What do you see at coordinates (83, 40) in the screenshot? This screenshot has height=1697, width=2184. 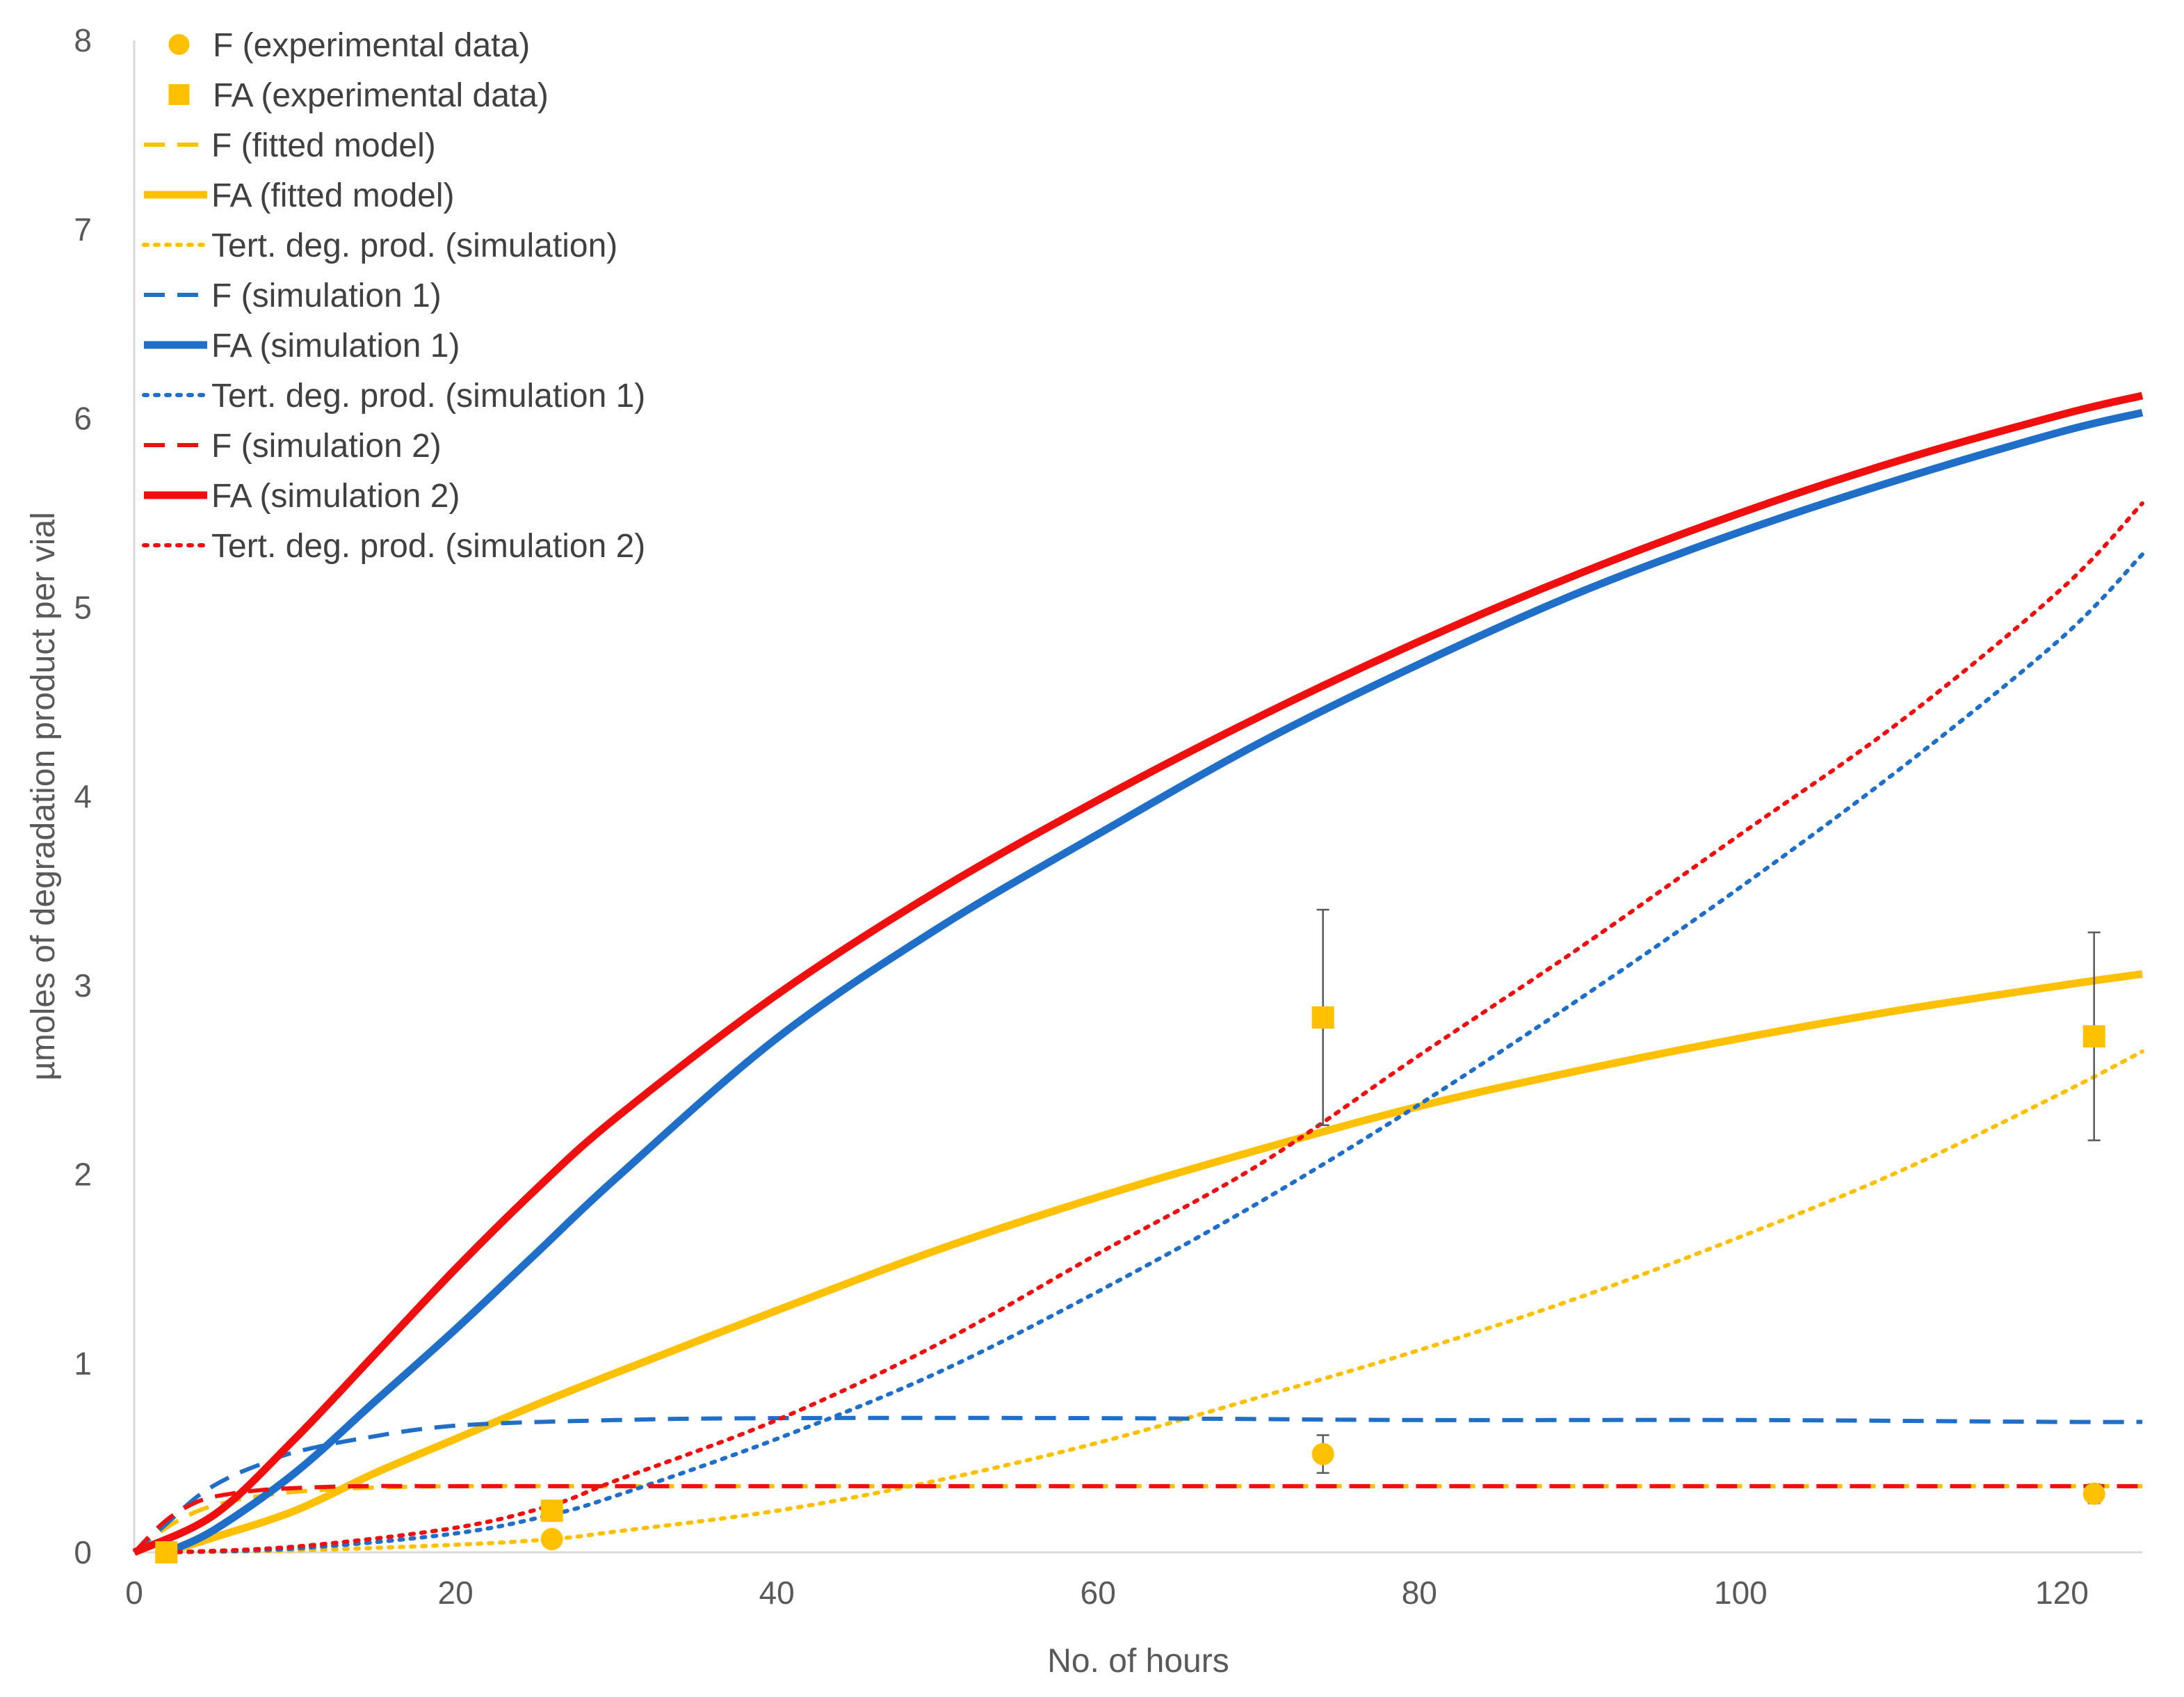 I see `y-tick-label: 8` at bounding box center [83, 40].